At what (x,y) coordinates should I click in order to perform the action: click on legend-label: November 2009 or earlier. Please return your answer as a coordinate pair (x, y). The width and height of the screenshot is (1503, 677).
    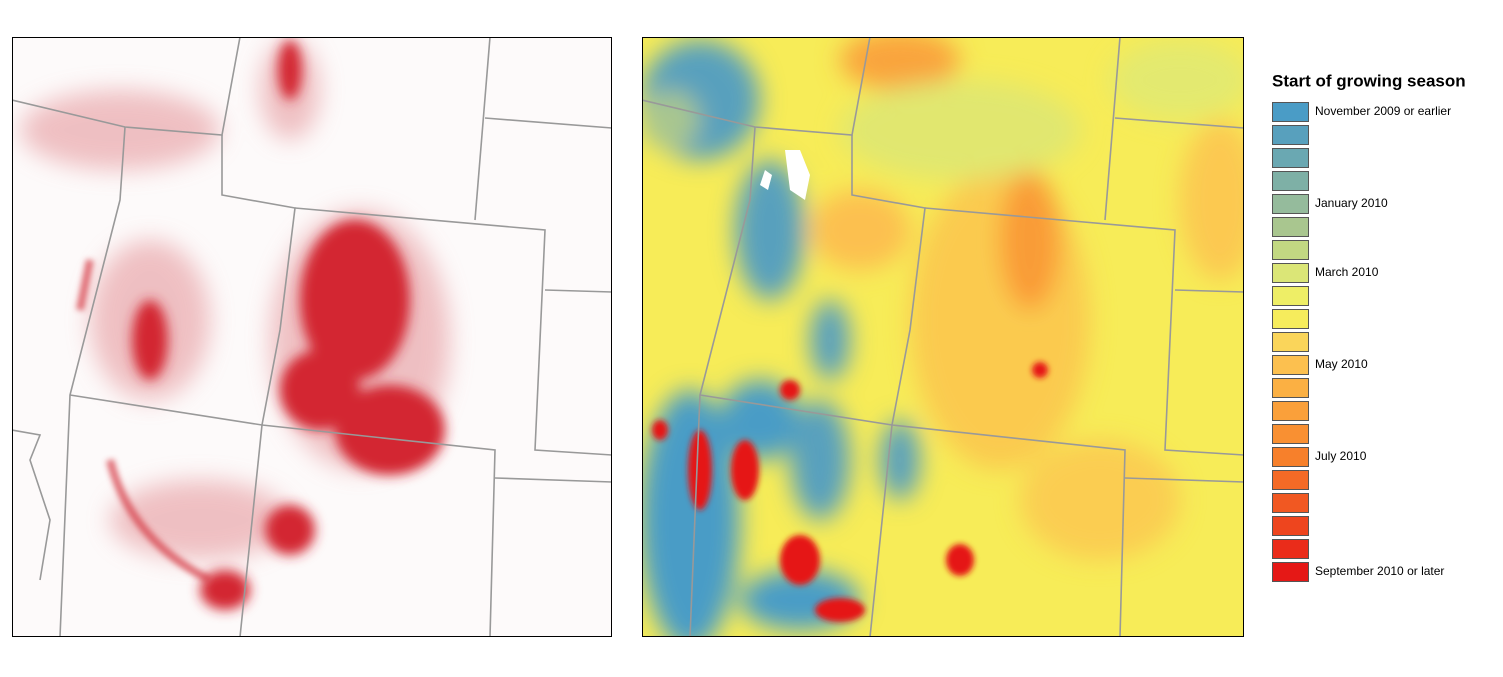
    Looking at the image, I should click on (1383, 111).